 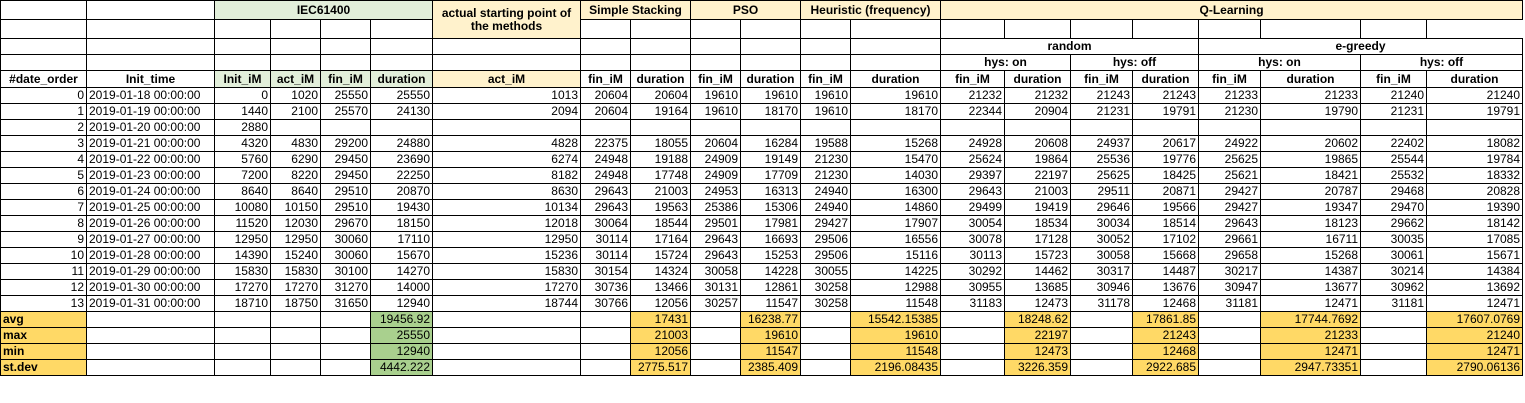 I want to click on value-cell: 11548, so click(x=896, y=303).